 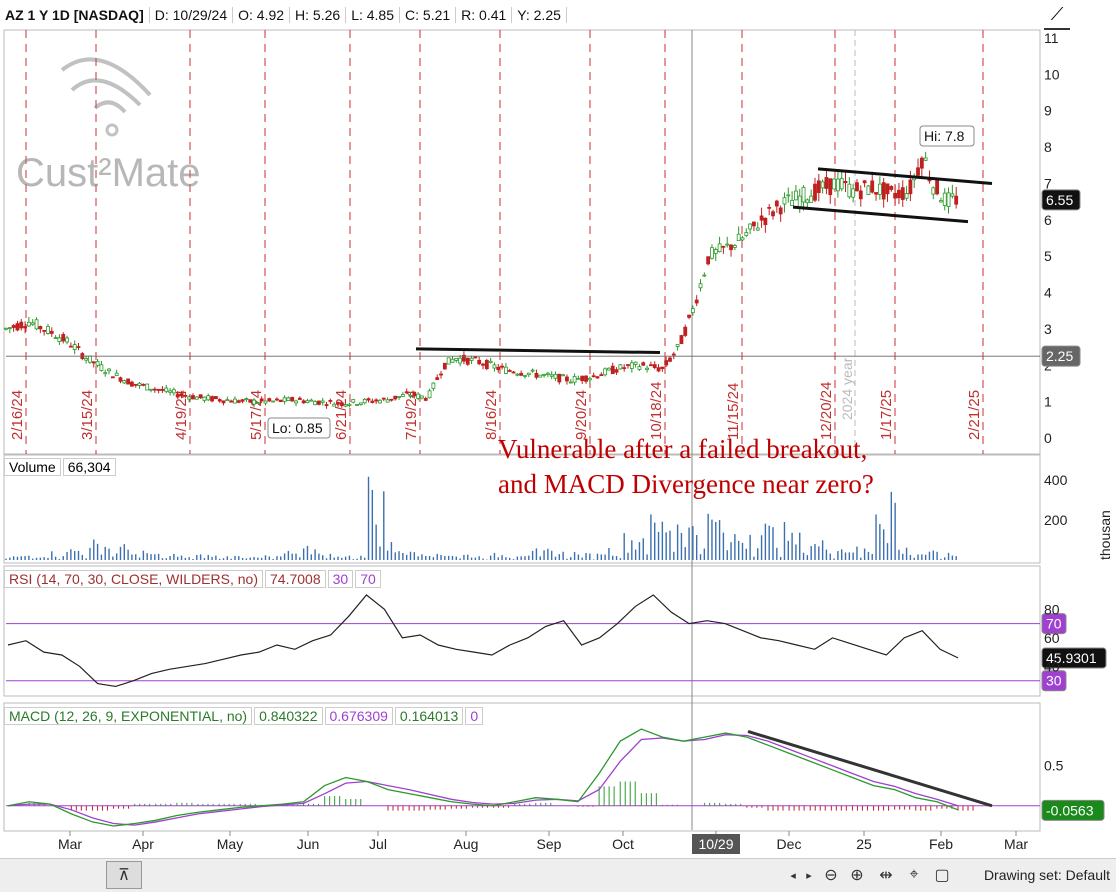 I want to click on zoom-out-icon: ⊖, so click(x=831, y=875).